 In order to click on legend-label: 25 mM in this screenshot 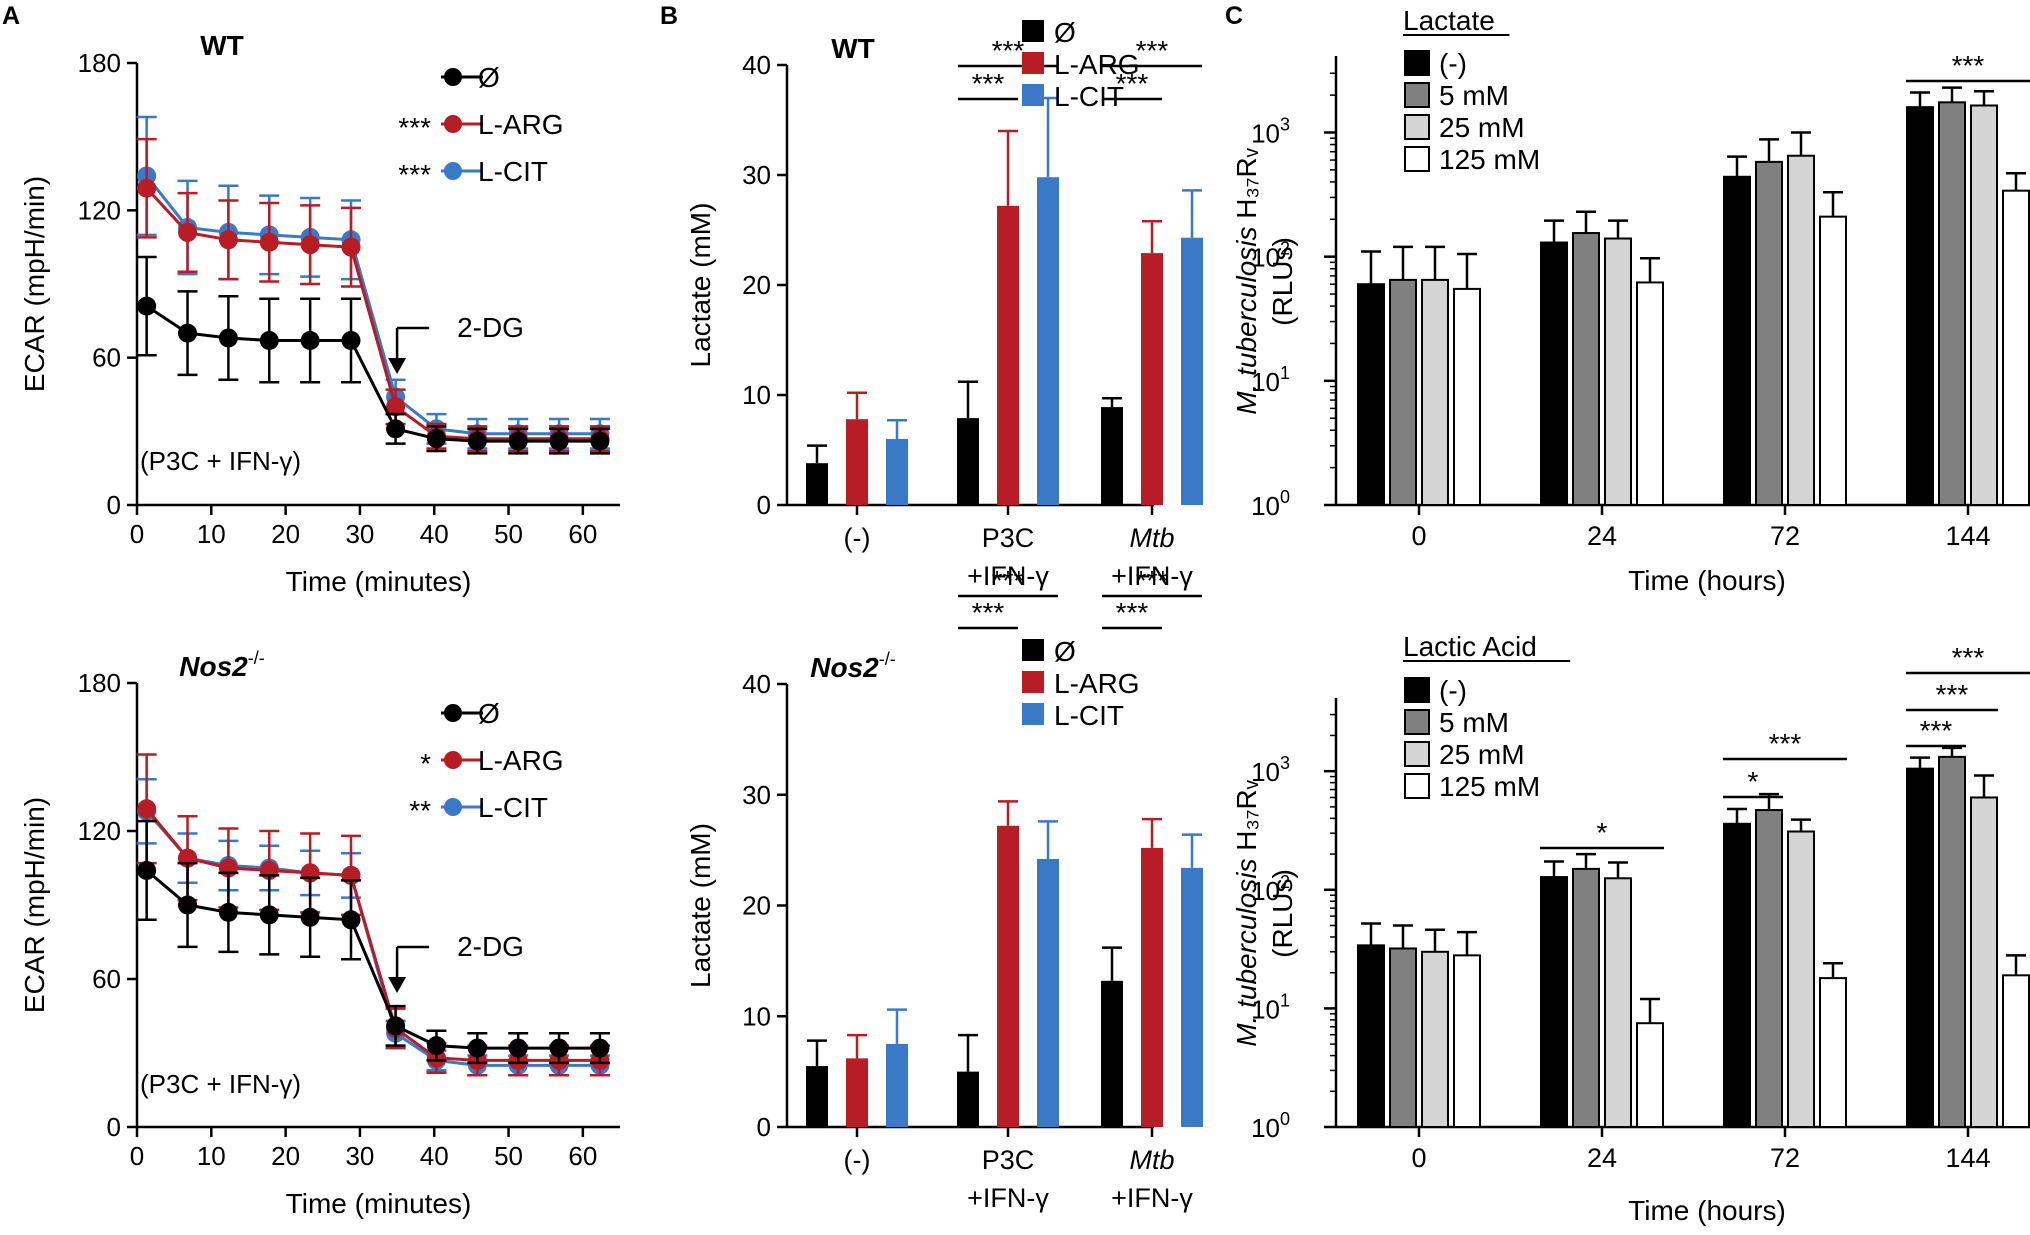, I will do `click(1482, 754)`.